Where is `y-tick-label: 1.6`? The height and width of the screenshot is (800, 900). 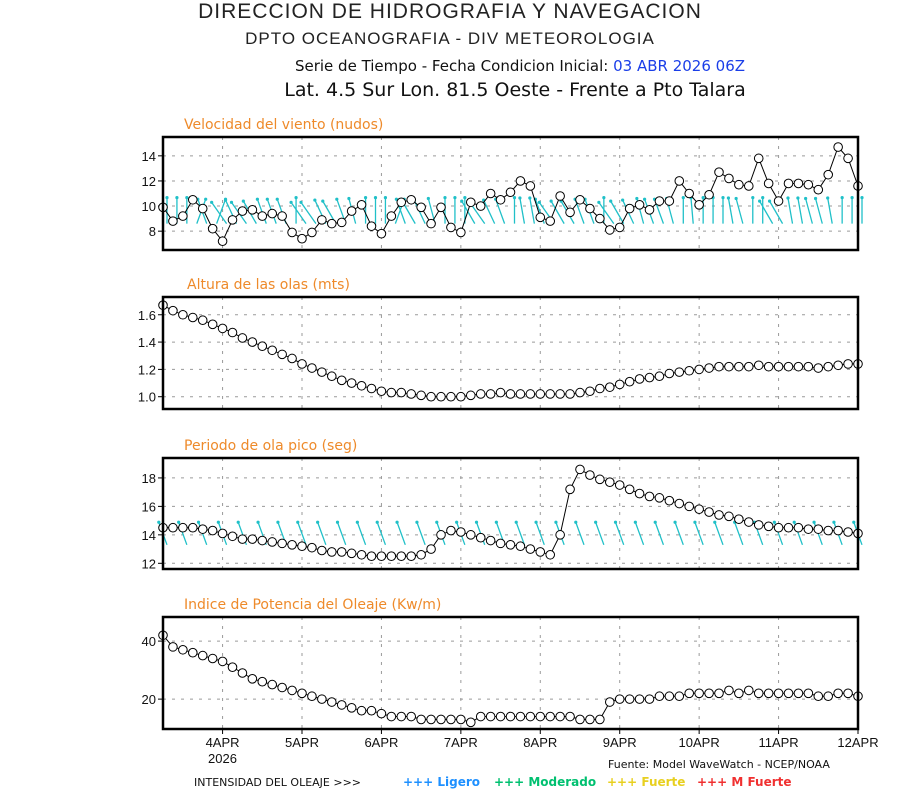 y-tick-label: 1.6 is located at coordinates (147, 315).